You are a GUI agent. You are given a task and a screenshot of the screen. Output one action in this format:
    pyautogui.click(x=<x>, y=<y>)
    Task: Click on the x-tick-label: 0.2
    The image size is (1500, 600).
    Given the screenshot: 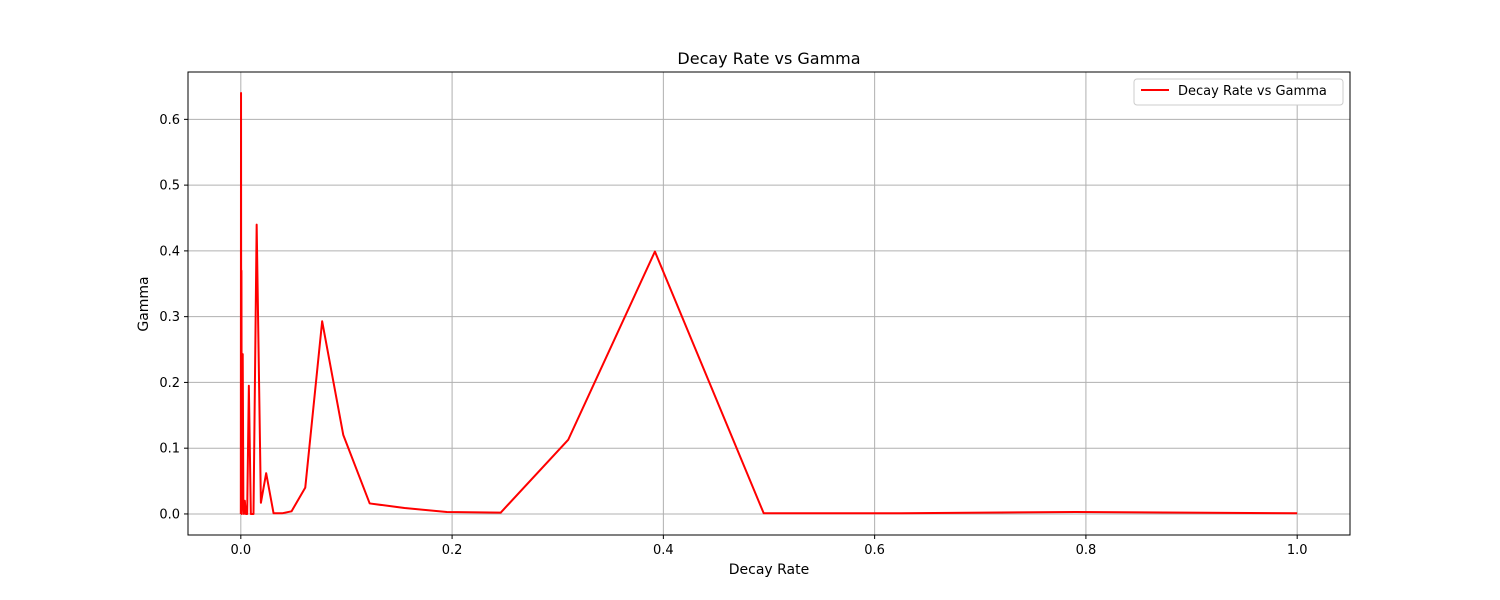 What is the action you would take?
    pyautogui.click(x=452, y=550)
    